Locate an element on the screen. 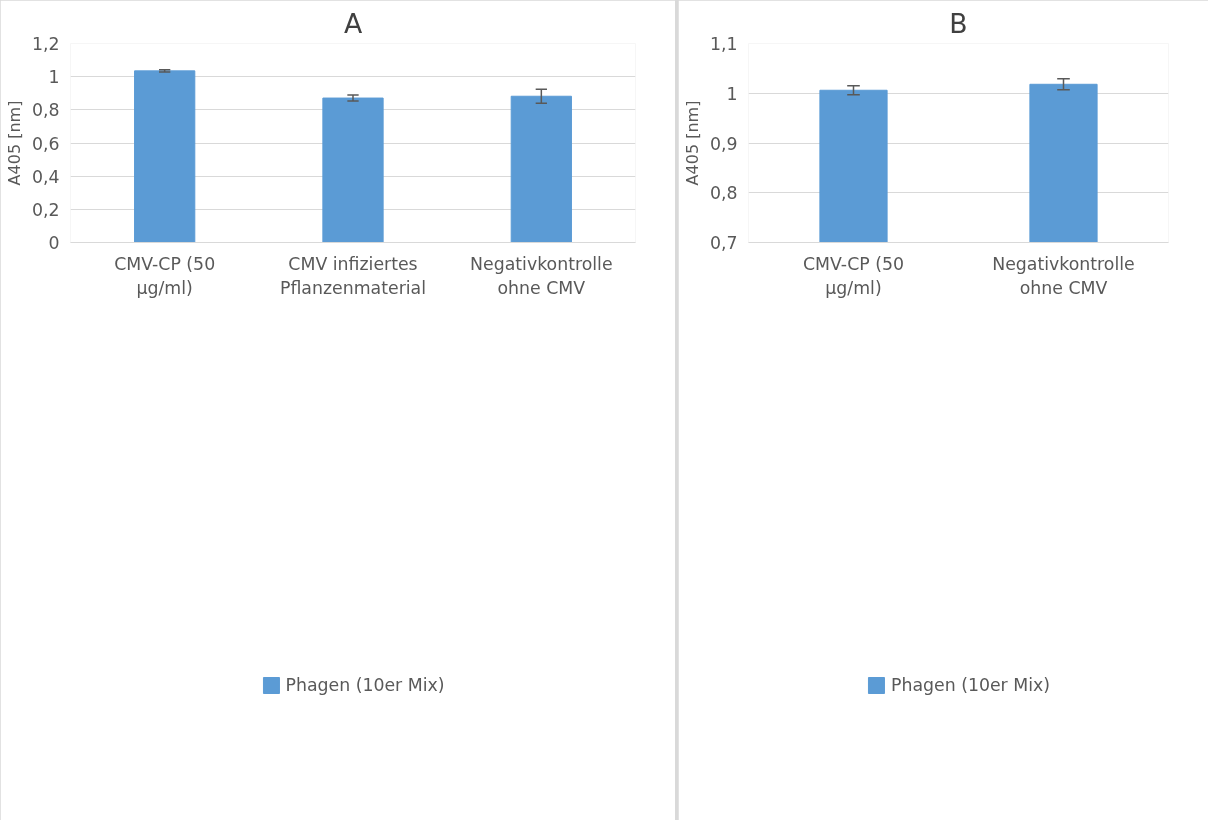 Image resolution: width=1210 pixels, height=827 pixels. y-tick-label: 0,6 is located at coordinates (45, 143).